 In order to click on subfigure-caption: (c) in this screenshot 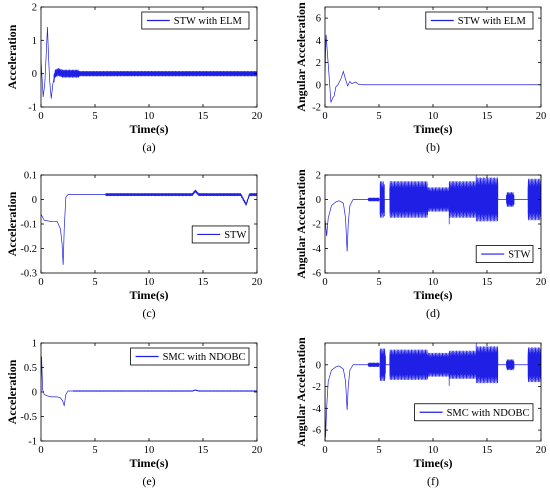, I will do `click(148, 313)`.